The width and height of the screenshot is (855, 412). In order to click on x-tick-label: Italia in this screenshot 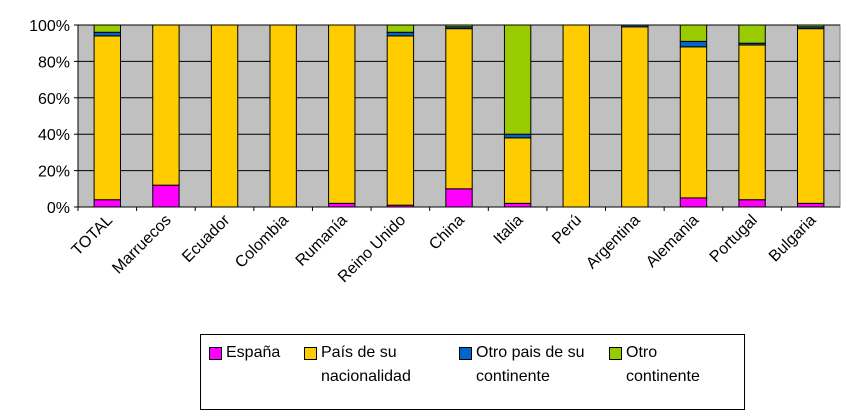, I will do `click(509, 230)`.